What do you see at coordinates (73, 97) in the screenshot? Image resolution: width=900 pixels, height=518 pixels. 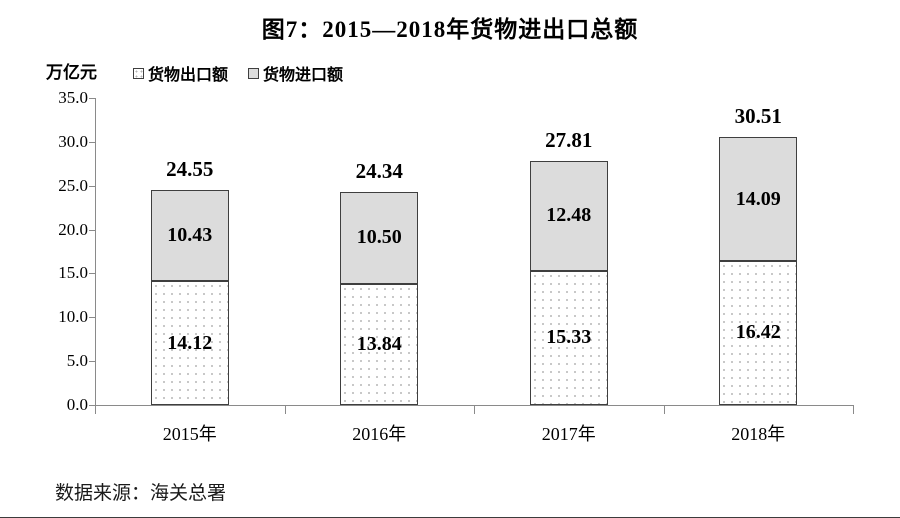 I see `y-axis-tick-label: 35.0` at bounding box center [73, 97].